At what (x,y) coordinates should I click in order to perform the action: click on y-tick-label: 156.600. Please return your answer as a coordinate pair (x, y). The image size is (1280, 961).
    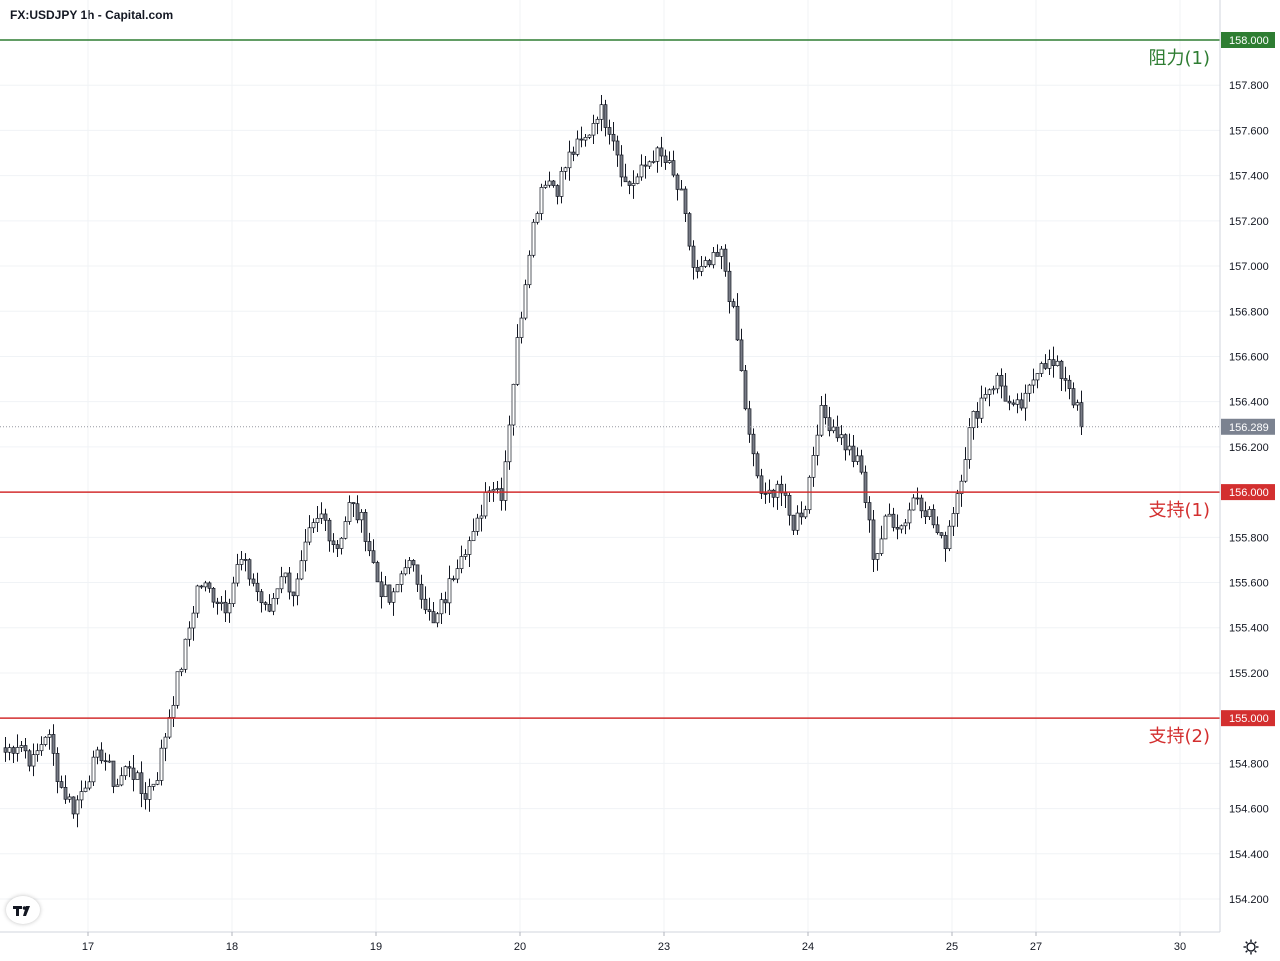
    Looking at the image, I should click on (1249, 357).